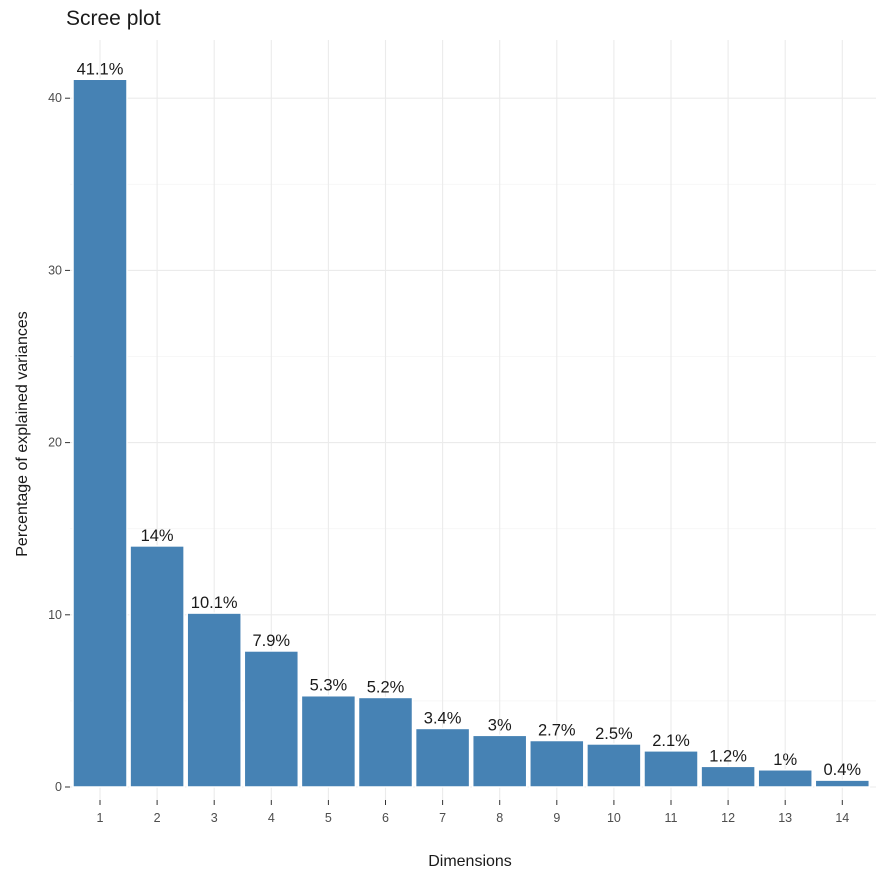 The image size is (888, 873). Describe the element at coordinates (842, 818) in the screenshot. I see `x-tick-label: 14` at that location.